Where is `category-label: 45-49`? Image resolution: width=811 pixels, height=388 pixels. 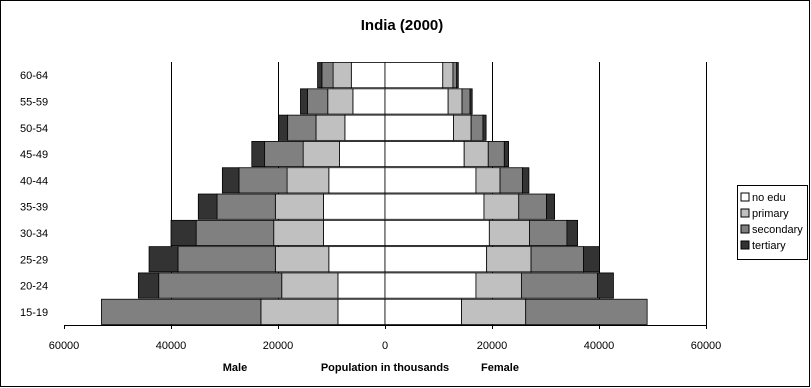
category-label: 45-49 is located at coordinates (34, 155).